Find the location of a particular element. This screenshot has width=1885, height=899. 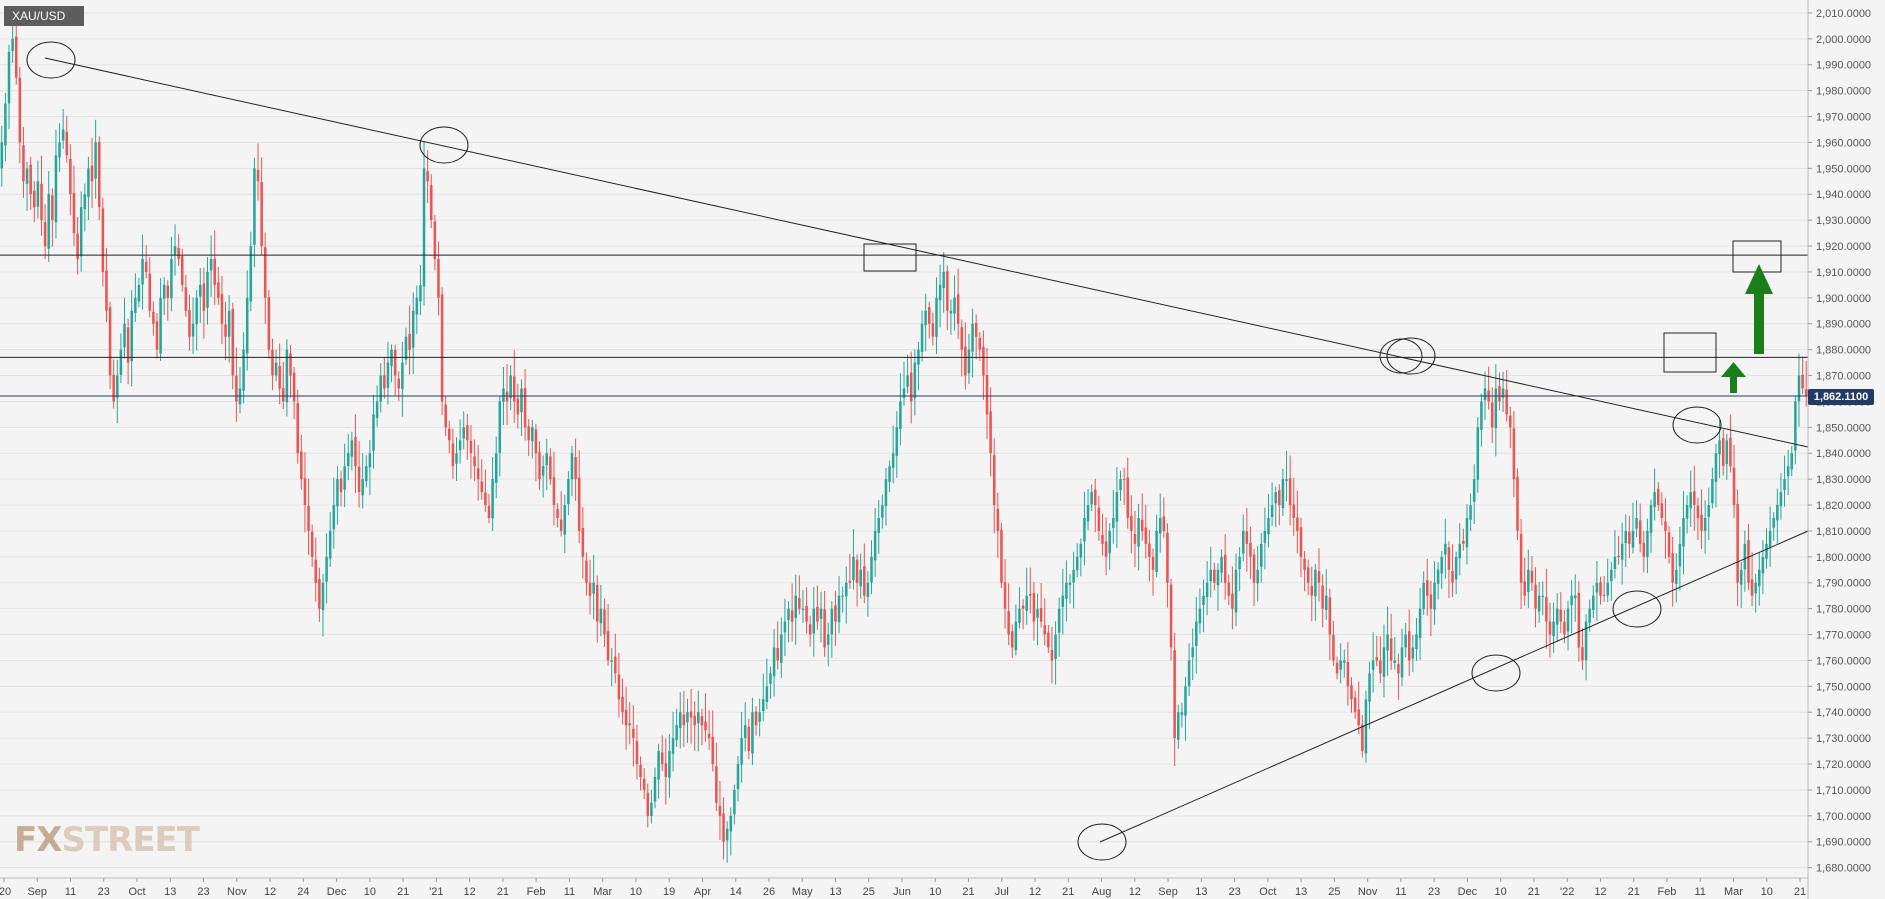

x-tick-label: '20 is located at coordinates (5, 892).